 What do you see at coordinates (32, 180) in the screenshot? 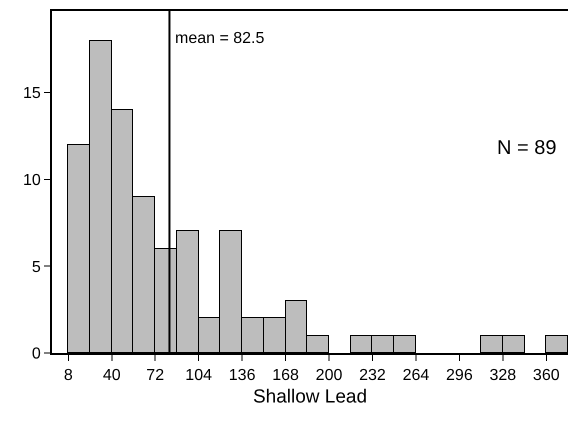
I see `y-tick-label: 10` at bounding box center [32, 180].